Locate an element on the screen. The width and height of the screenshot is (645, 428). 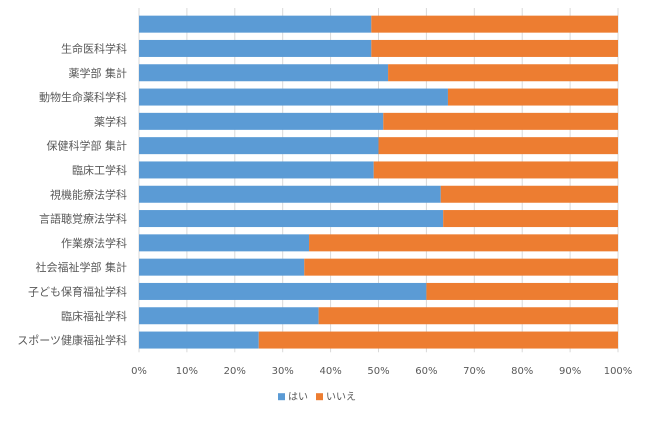
x-tick-label: 40% is located at coordinates (330, 371).